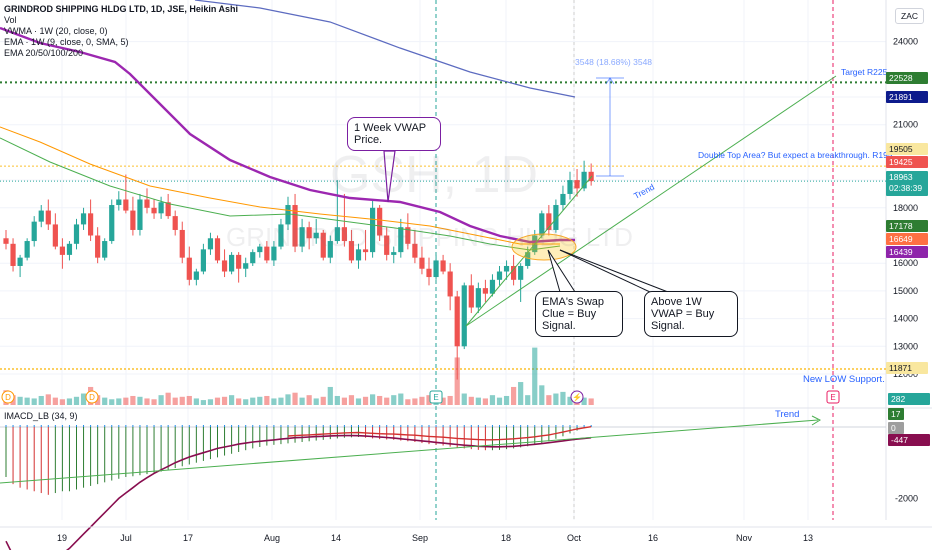 The height and width of the screenshot is (550, 932). I want to click on x-tick-label: 14, so click(336, 538).